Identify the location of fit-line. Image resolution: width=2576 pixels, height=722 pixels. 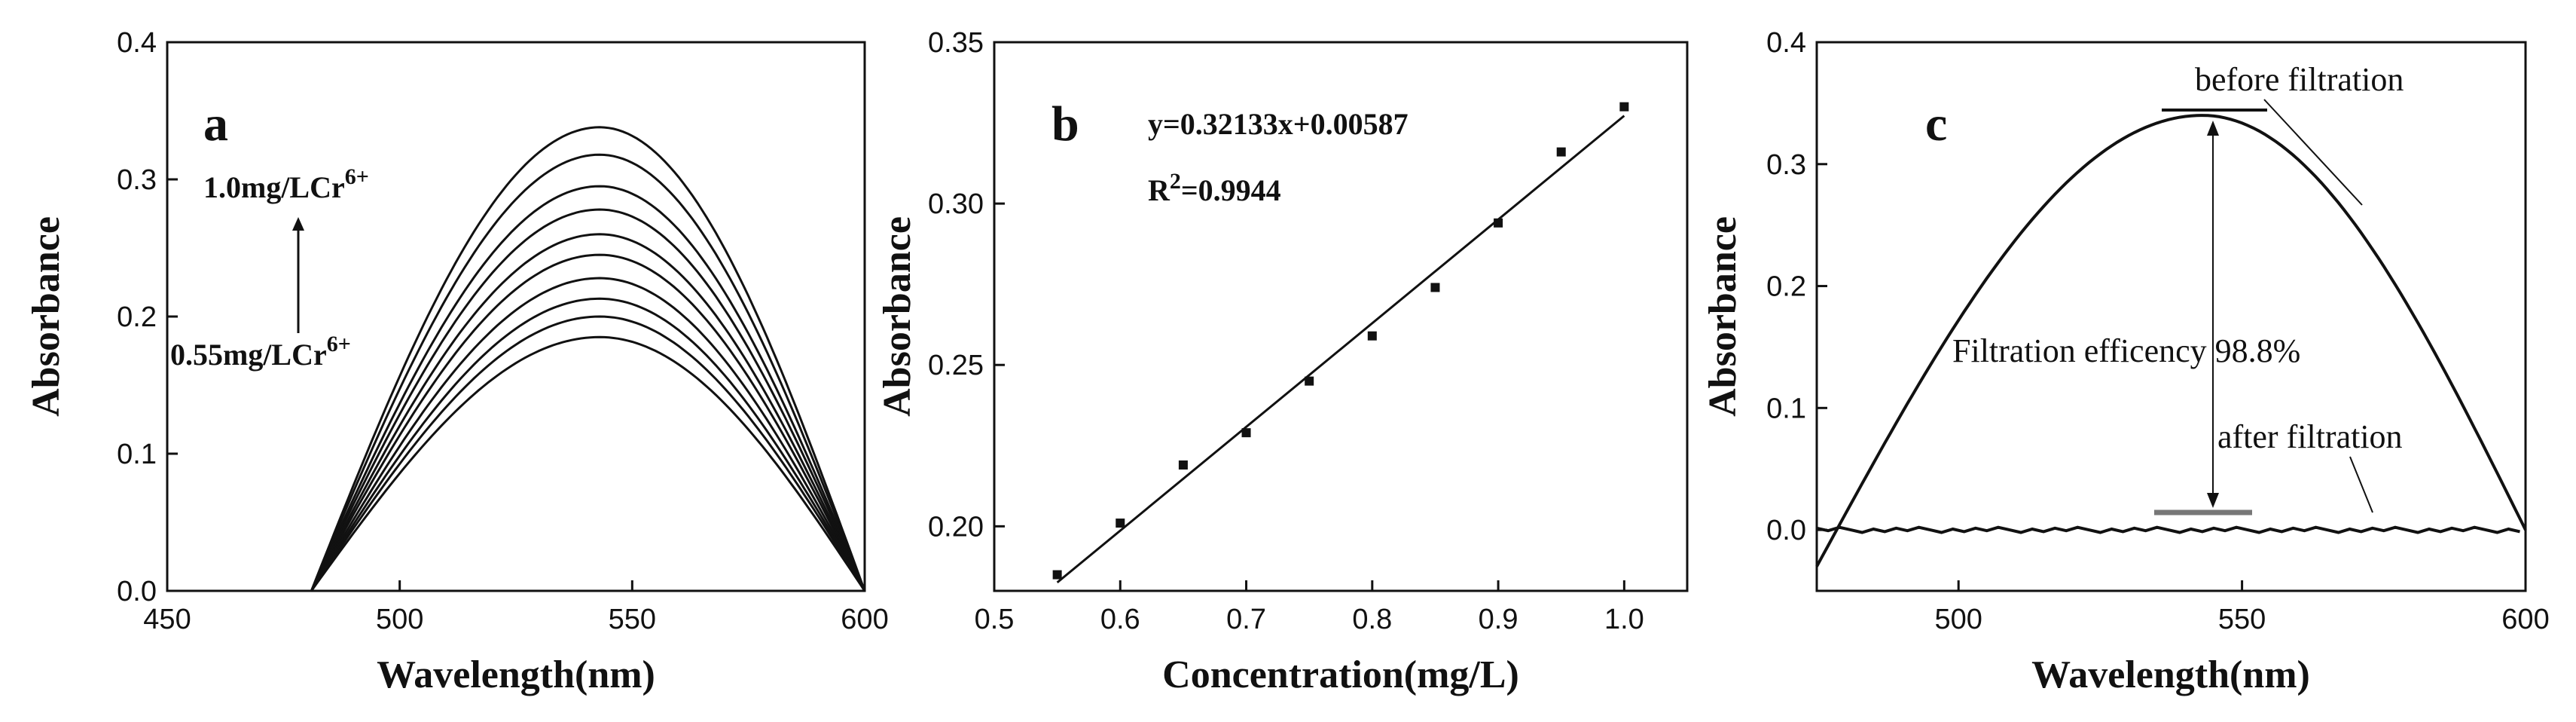
(1340, 349).